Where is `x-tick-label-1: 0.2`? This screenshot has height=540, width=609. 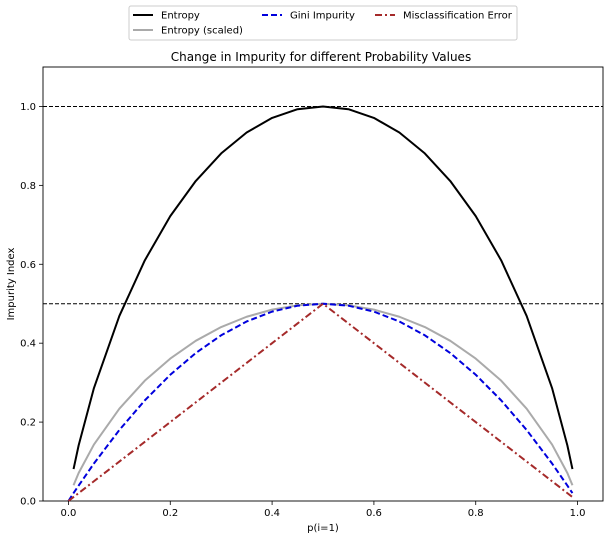 x-tick-label-1: 0.2 is located at coordinates (170, 513).